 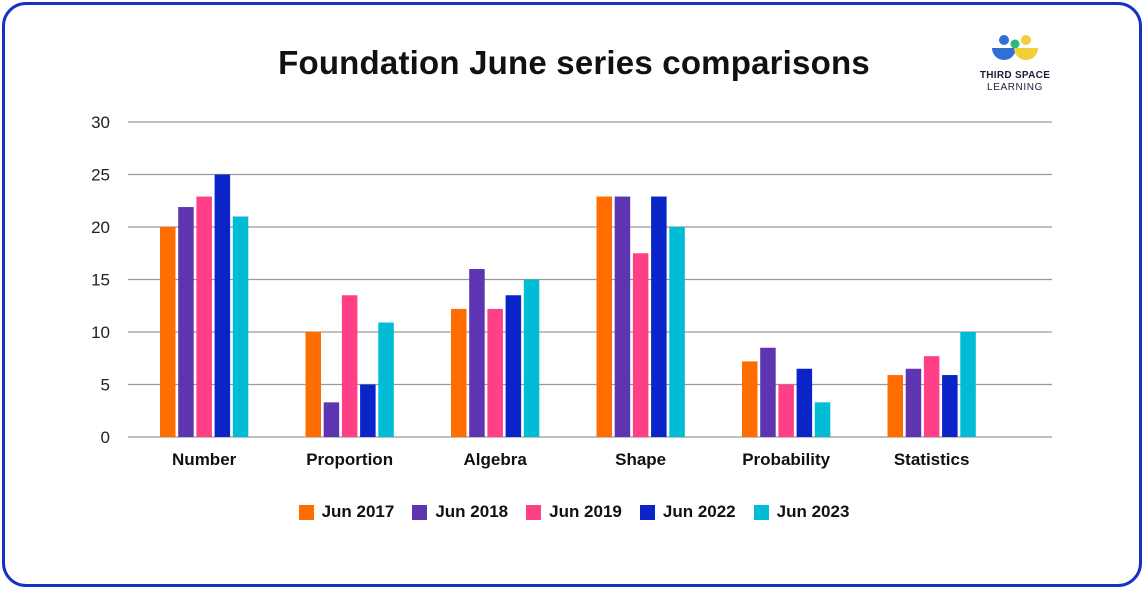 What do you see at coordinates (950, 406) in the screenshot?
I see `bar-statistics-jun-2022` at bounding box center [950, 406].